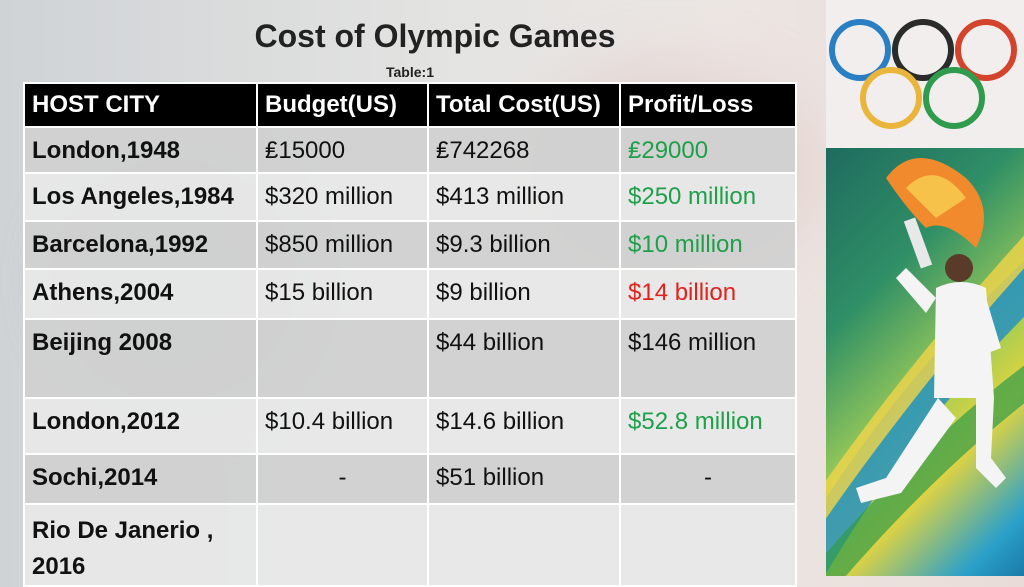  I want to click on cell-total-cost: $9 billion, so click(524, 294).